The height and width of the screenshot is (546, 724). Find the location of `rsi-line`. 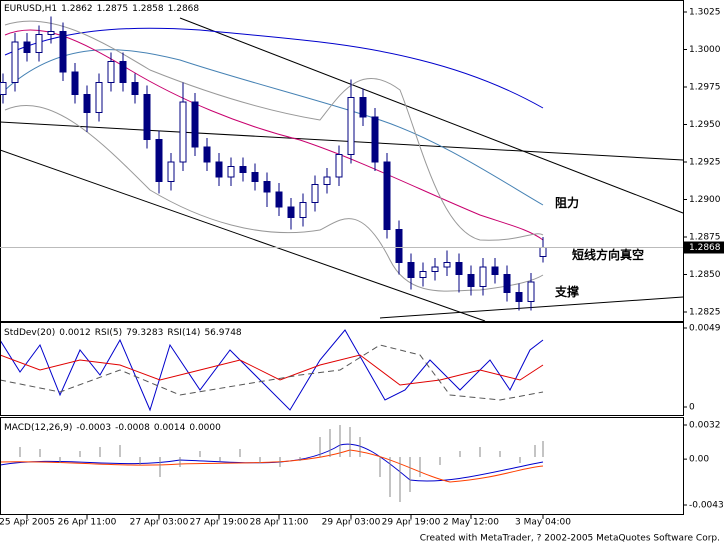

rsi-line is located at coordinates (272, 370).